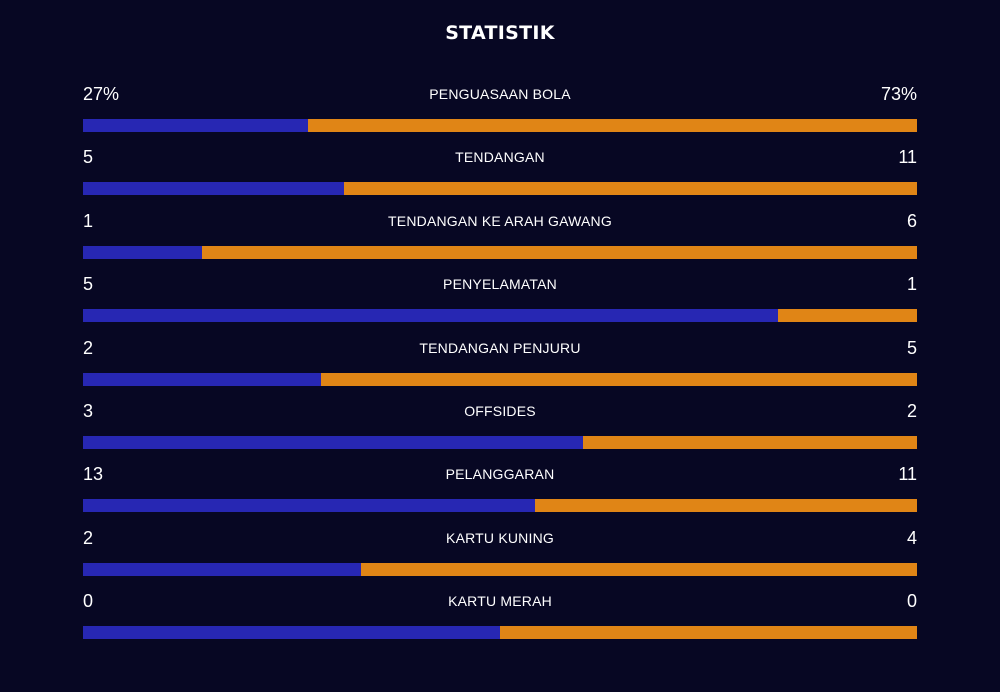  I want to click on stat-label: TENDANGAN PENJURU, so click(500, 347).